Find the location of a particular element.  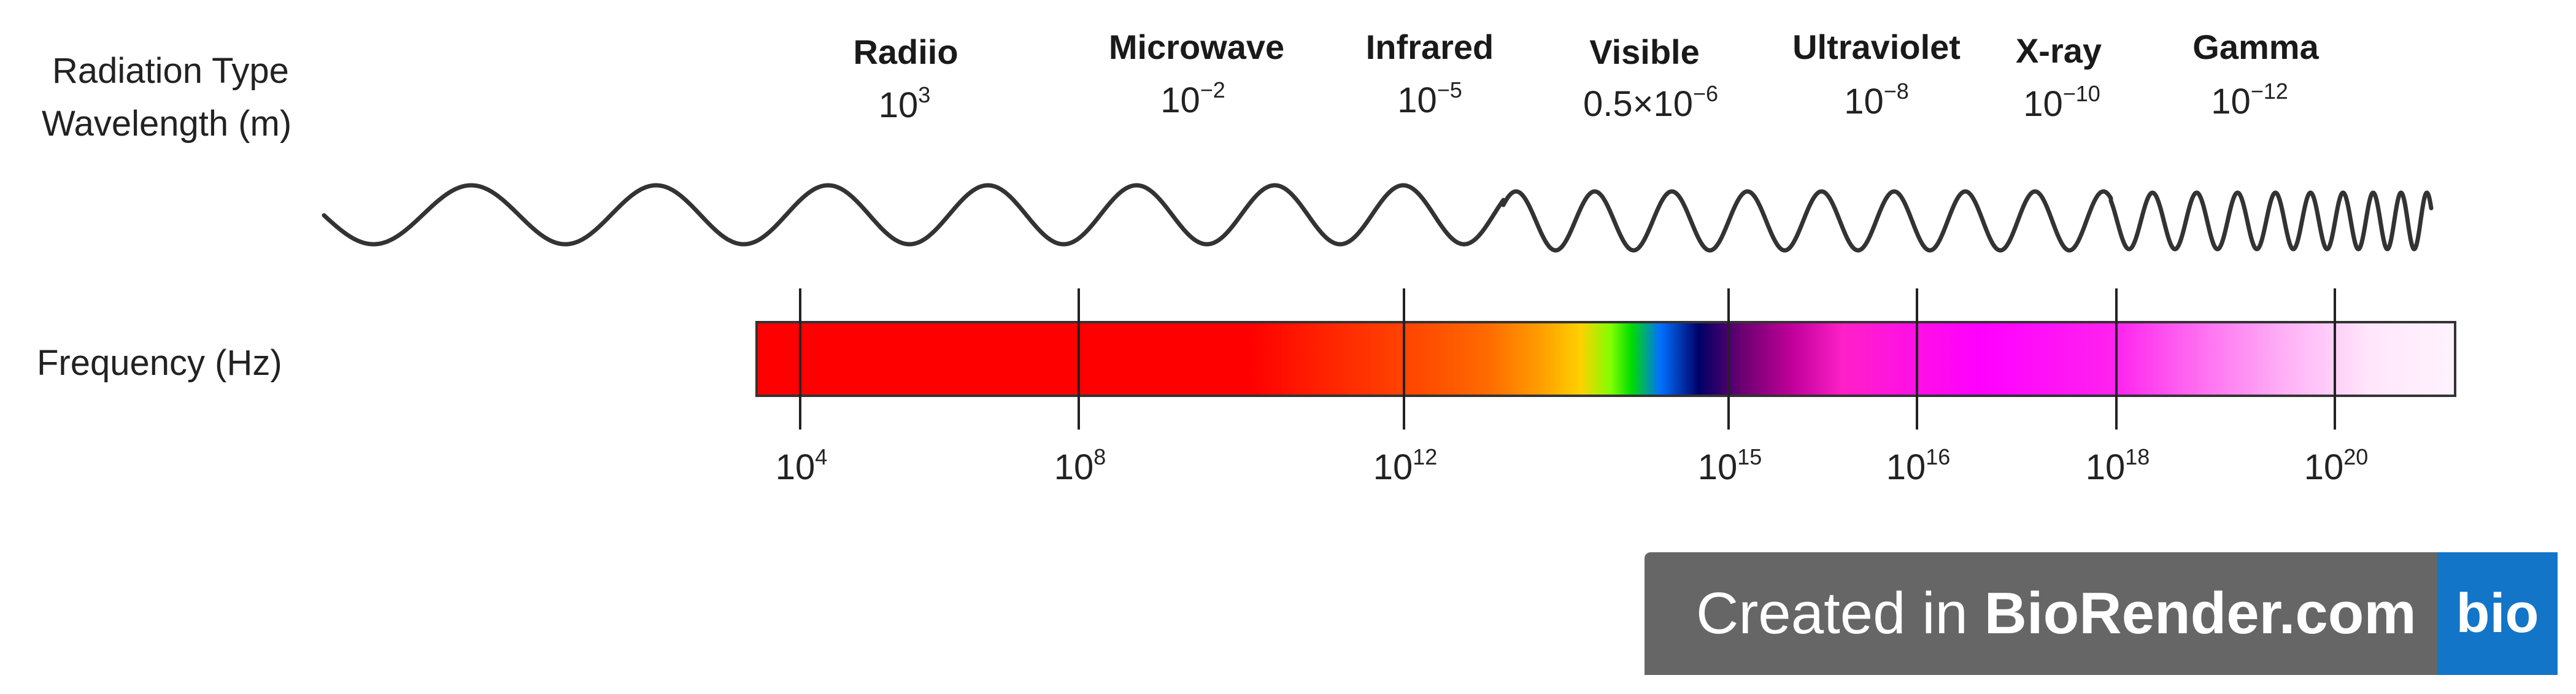

frequency-tick-label: 10¹⁶ is located at coordinates (1918, 466).